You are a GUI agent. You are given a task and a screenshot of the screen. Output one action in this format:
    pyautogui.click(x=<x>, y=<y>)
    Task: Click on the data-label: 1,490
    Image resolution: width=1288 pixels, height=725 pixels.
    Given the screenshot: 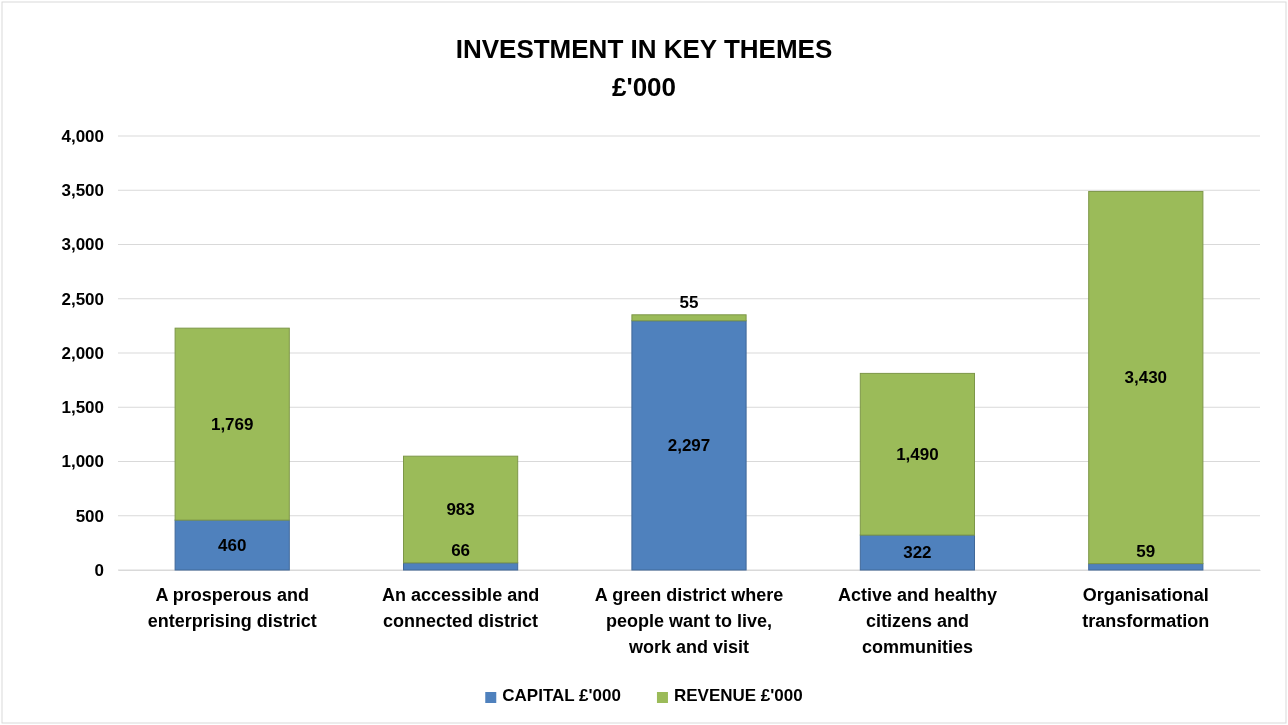 What is the action you would take?
    pyautogui.click(x=917, y=455)
    